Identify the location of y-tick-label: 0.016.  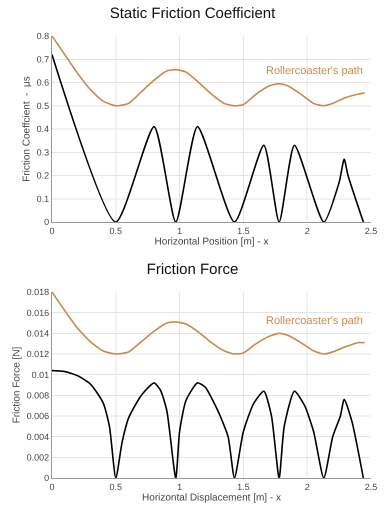
(38, 313).